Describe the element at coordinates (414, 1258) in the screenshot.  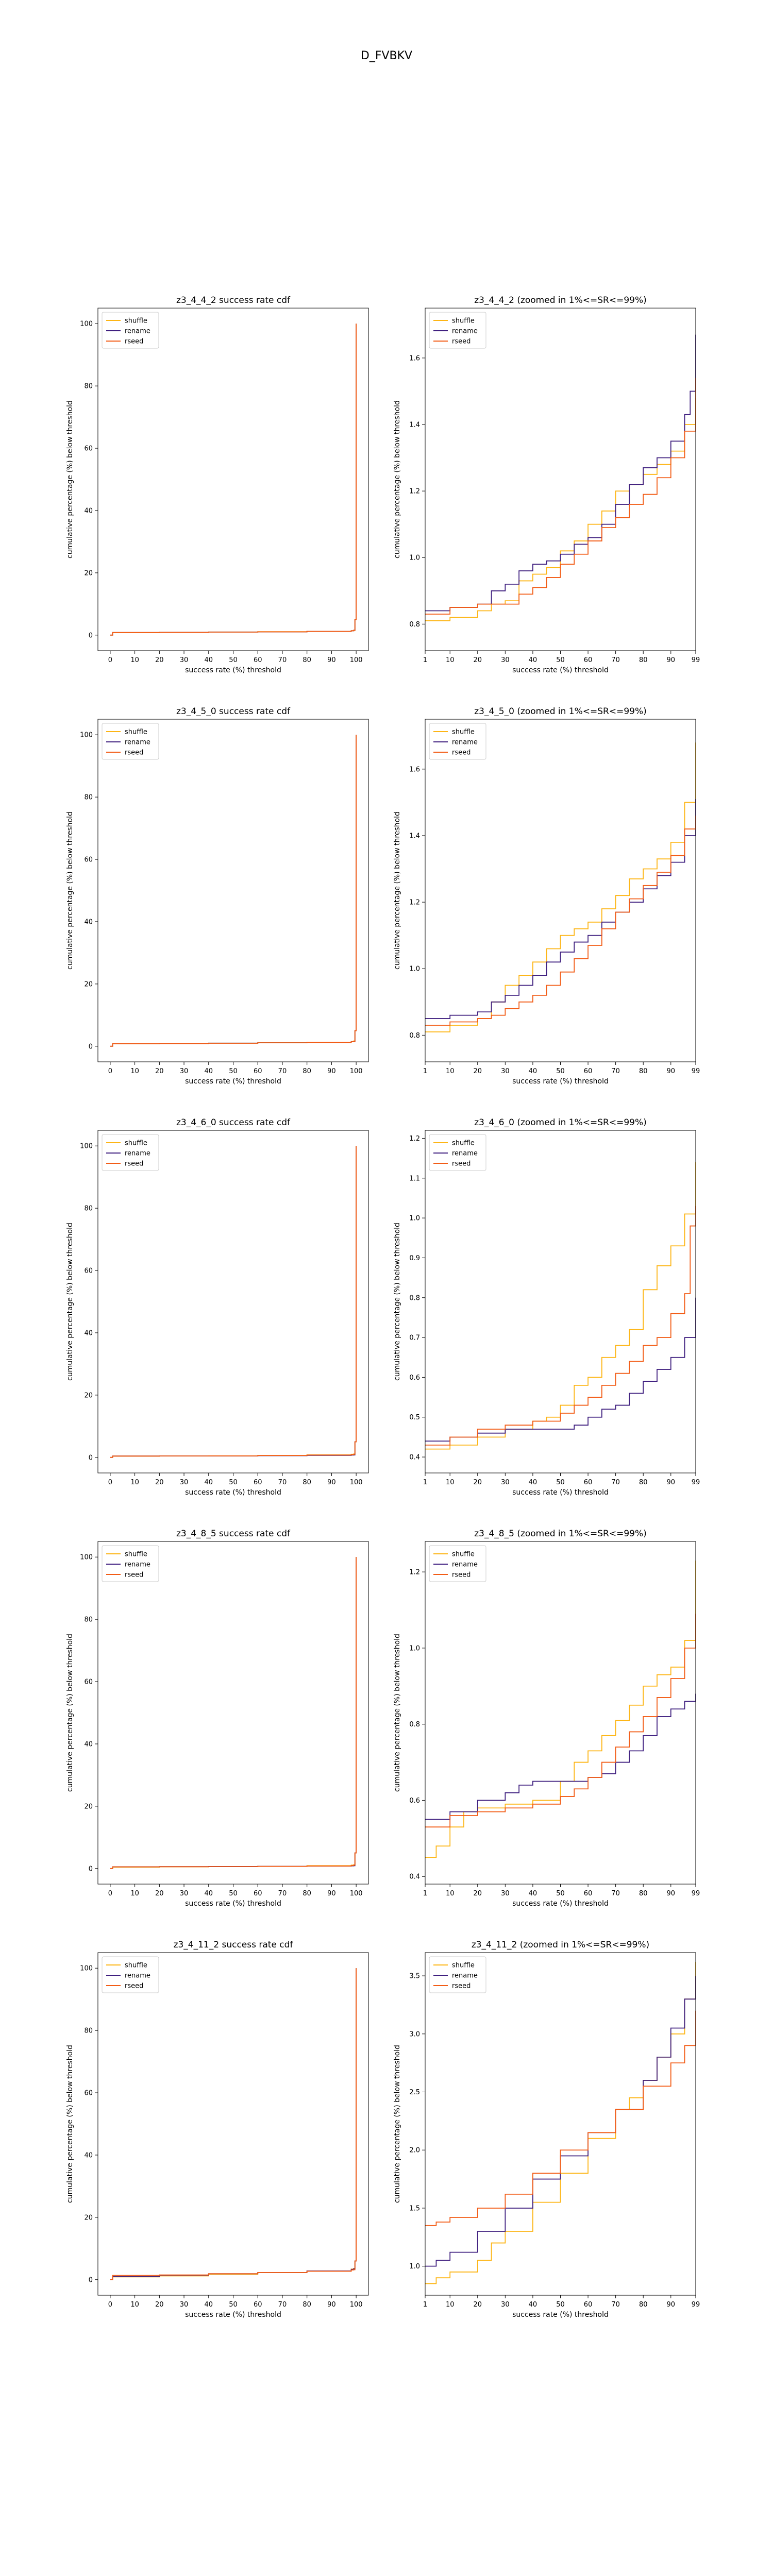
I see `y-tick-label: 0.9` at that location.